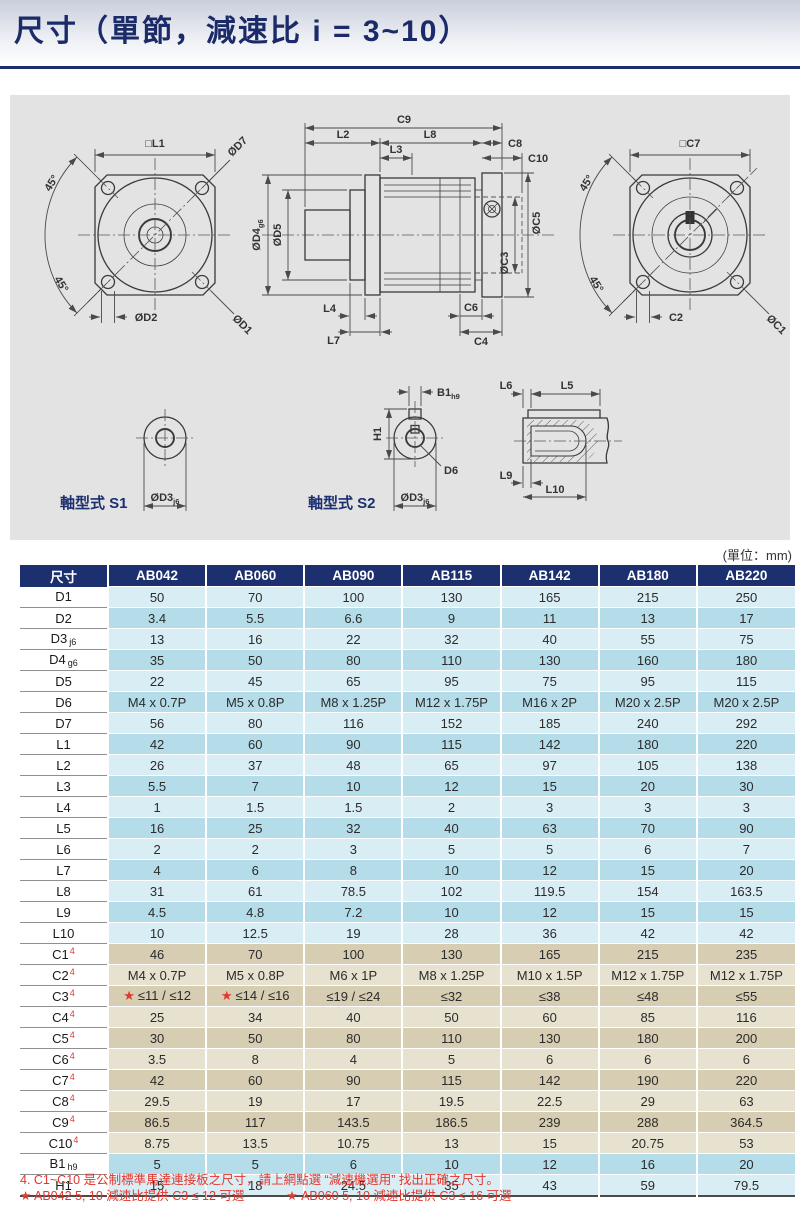  Describe the element at coordinates (407, 597) in the screenshot. I see `table-row: D1 50 70 100 130 165 215 250` at that location.